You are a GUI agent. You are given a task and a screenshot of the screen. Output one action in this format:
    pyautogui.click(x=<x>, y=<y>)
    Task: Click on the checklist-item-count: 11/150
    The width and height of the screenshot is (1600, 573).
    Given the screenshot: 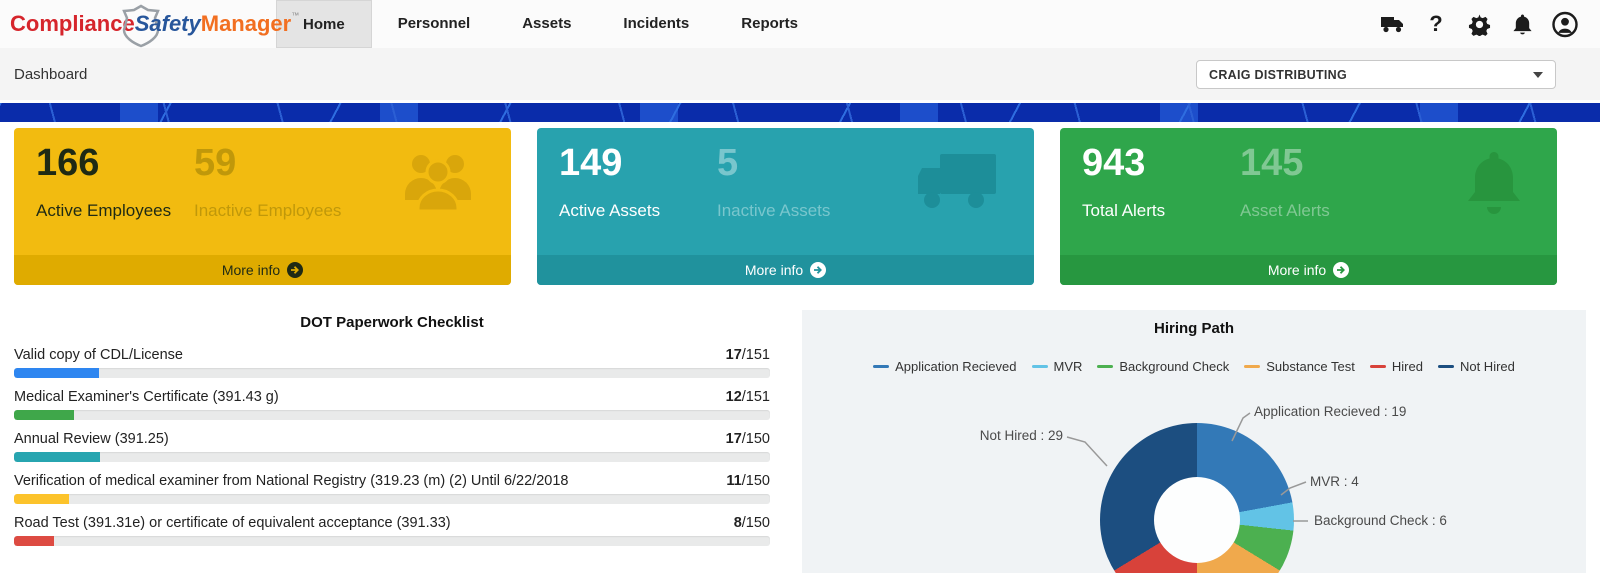 What is the action you would take?
    pyautogui.click(x=748, y=481)
    